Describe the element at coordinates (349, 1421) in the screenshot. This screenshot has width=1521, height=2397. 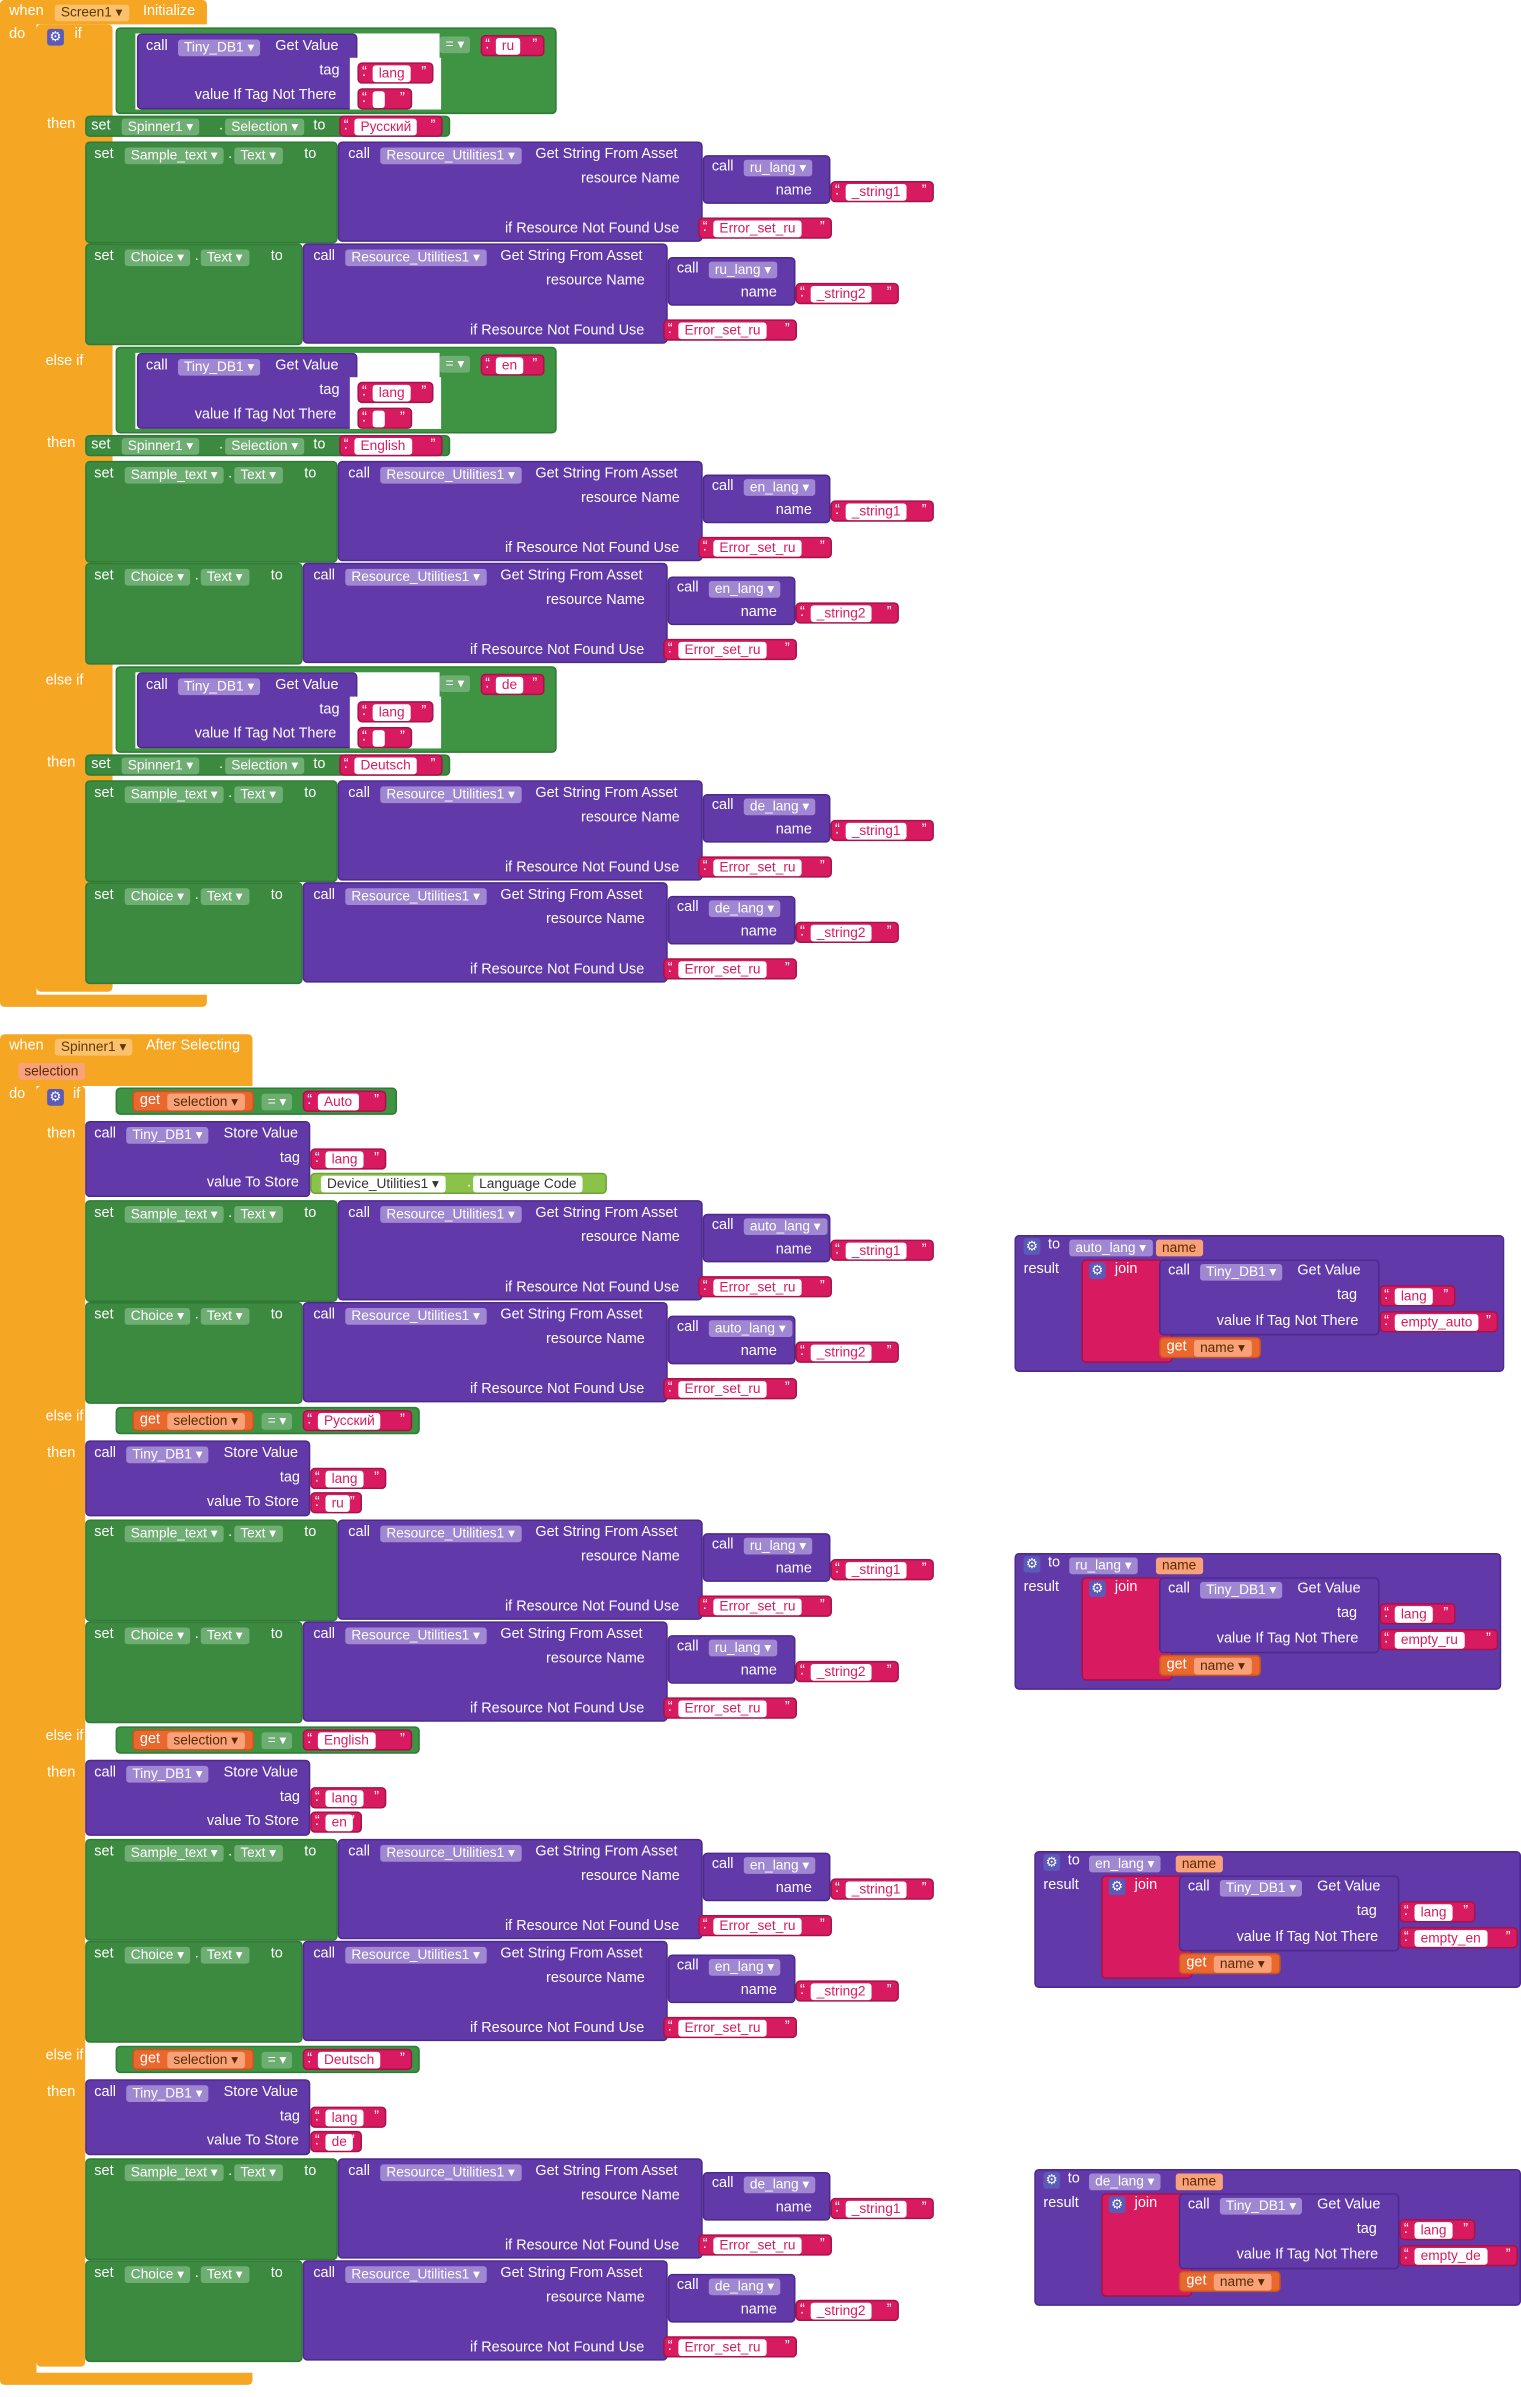
I see `compare-value-text: Русский` at that location.